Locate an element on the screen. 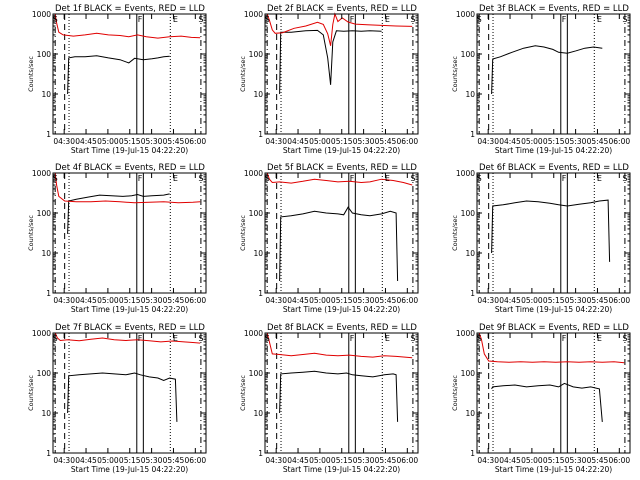 The image size is (640, 480). panel-title: Det 7f BLACK = Events, RED = LLD is located at coordinates (130, 328).